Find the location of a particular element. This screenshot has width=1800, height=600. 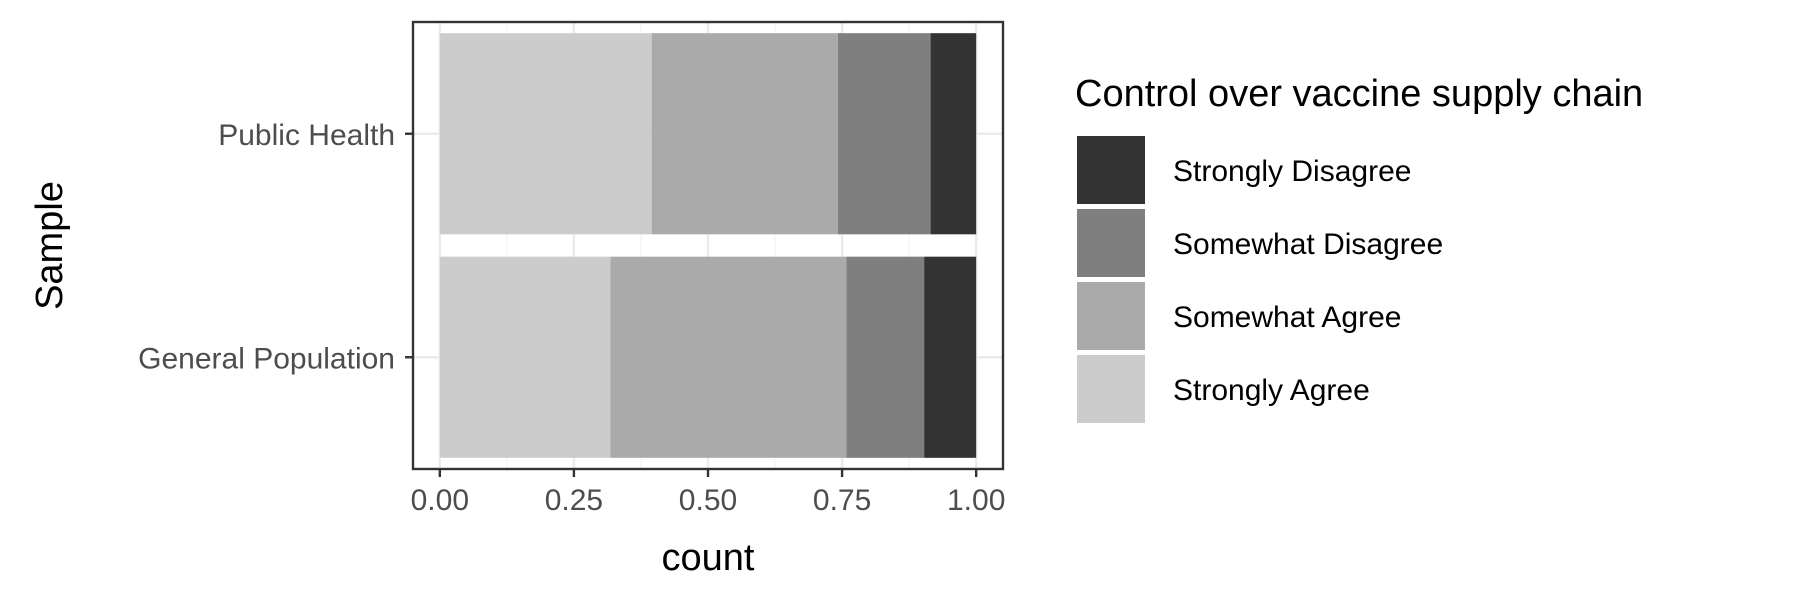

x-tick-label: 1.00 is located at coordinates (976, 500).